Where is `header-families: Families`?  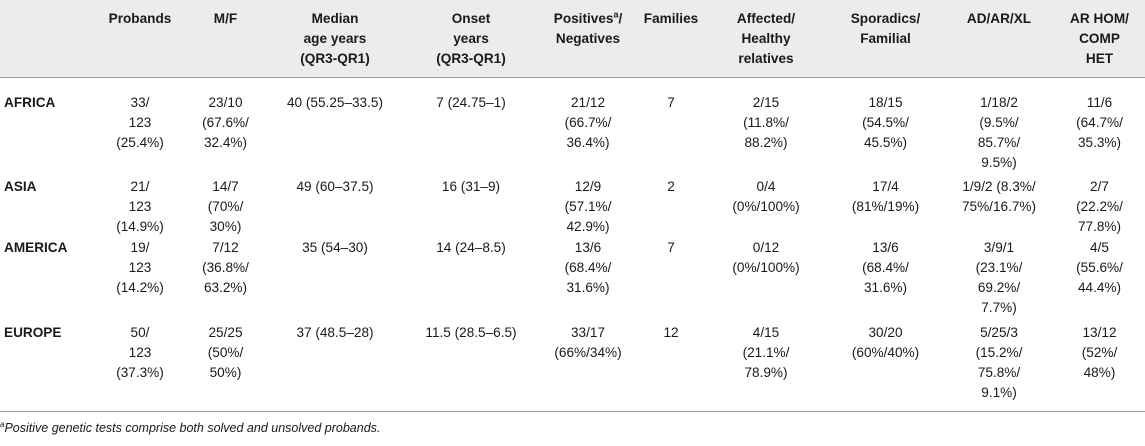
header-families: Families is located at coordinates (671, 18).